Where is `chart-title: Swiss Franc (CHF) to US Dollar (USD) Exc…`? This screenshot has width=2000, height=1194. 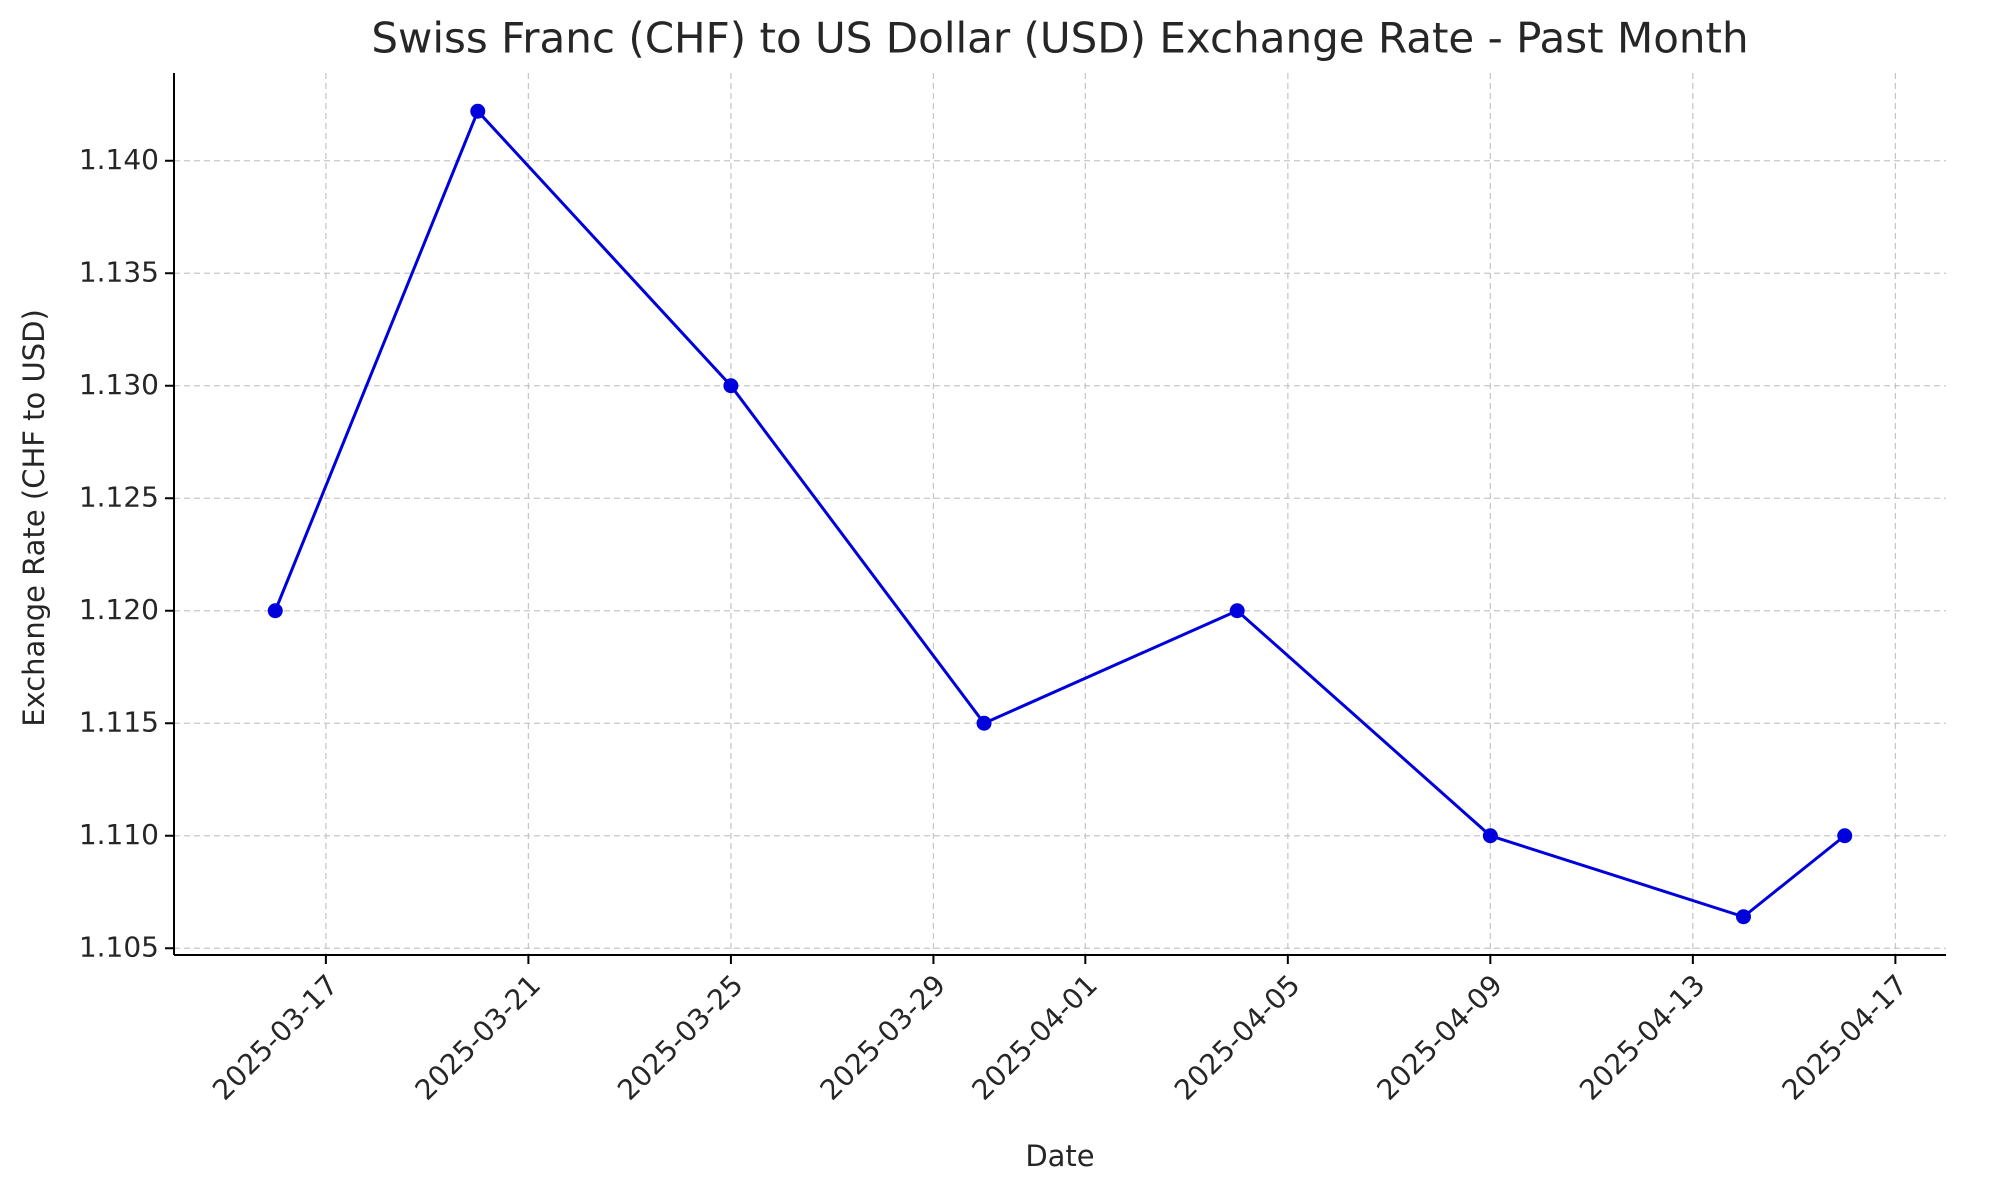
chart-title: Swiss Franc (CHF) to US Dollar (USD) Exc… is located at coordinates (1059, 38).